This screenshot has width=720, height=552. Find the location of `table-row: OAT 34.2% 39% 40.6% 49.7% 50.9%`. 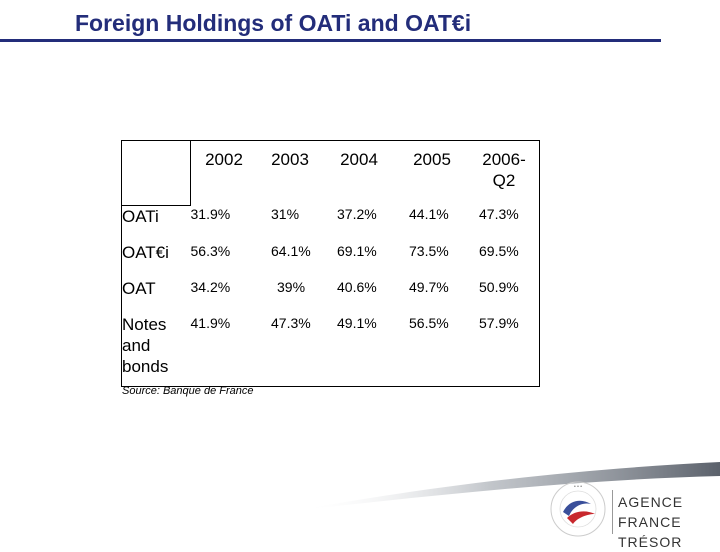

table-row: OAT 34.2% 39% 40.6% 49.7% 50.9% is located at coordinates (331, 296).